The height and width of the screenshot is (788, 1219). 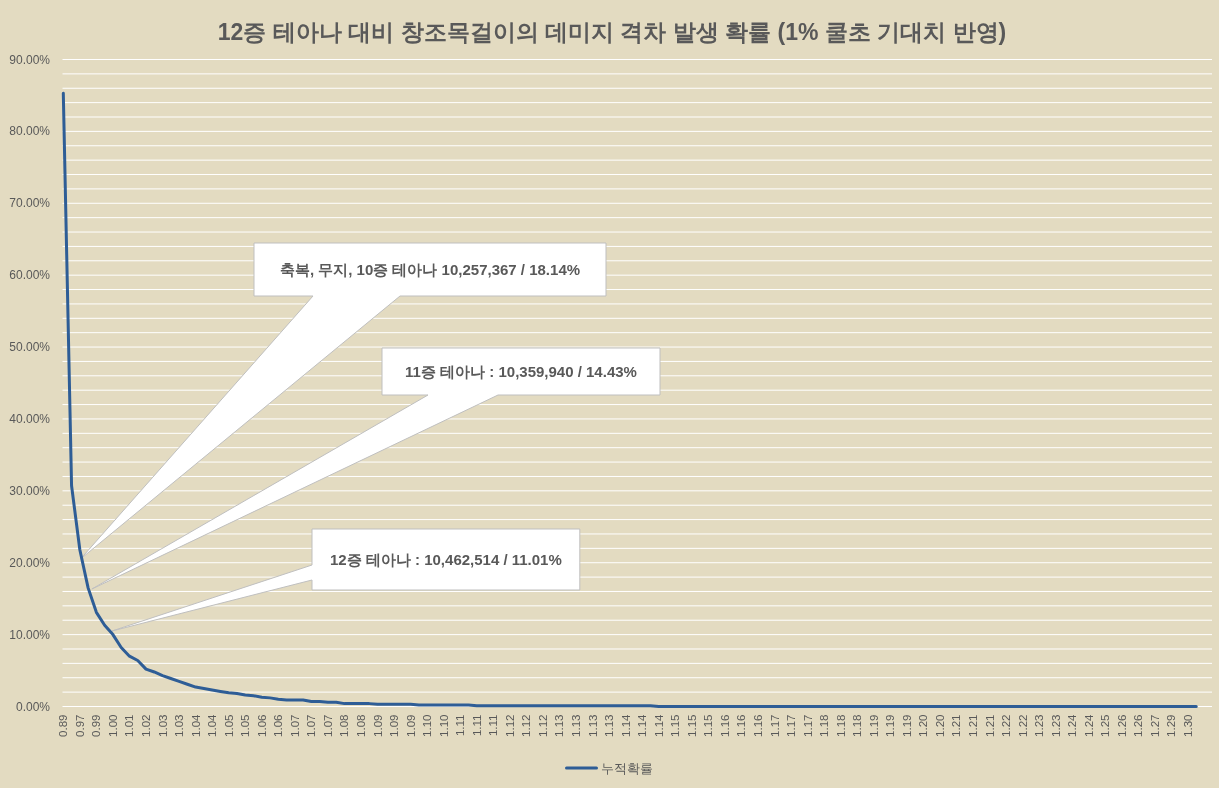 What do you see at coordinates (29, 634) in the screenshot?
I see `y-tick-label: 10.00%` at bounding box center [29, 634].